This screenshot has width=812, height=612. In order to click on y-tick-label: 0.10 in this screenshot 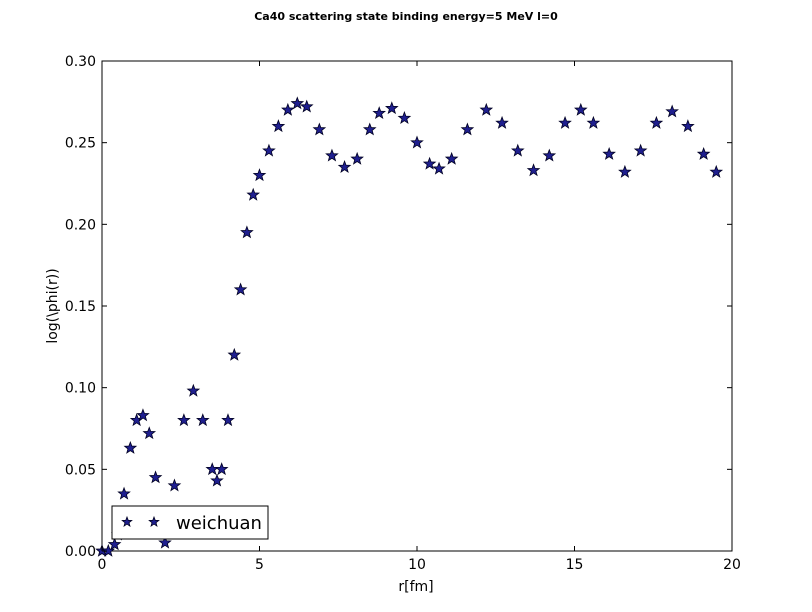, I will do `click(80, 389)`.